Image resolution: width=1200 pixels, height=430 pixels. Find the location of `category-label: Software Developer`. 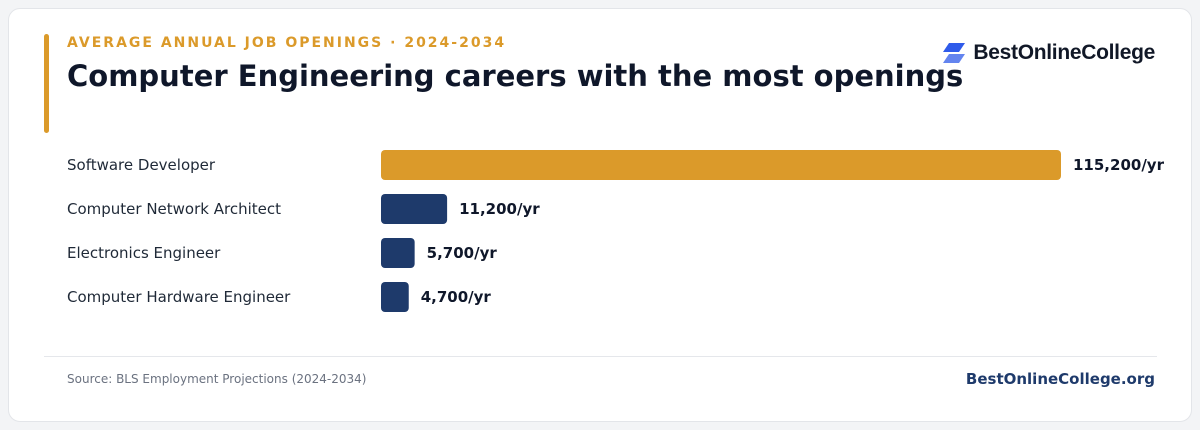

category-label: Software Developer is located at coordinates (141, 165).